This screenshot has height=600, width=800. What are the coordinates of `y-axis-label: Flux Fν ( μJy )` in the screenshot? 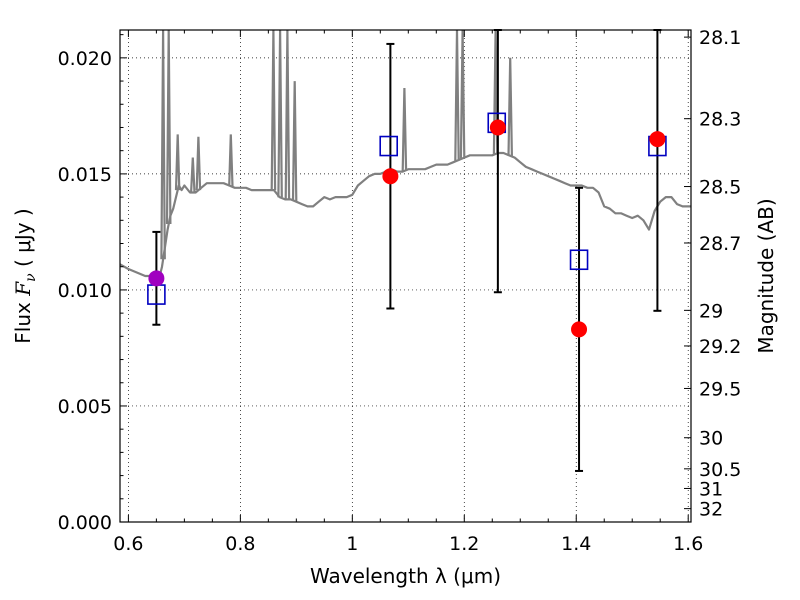 It's located at (25, 275).